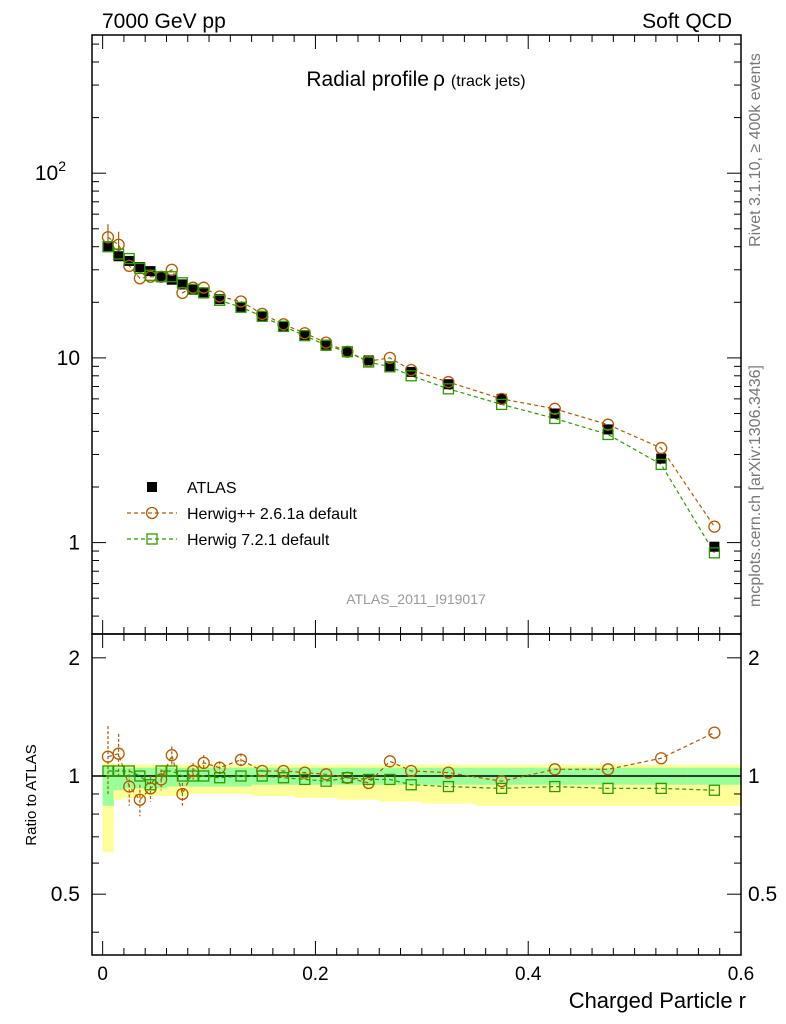 This screenshot has height=1024, width=786. I want to click on ratio-y-tick-label-right: 2, so click(754, 658).